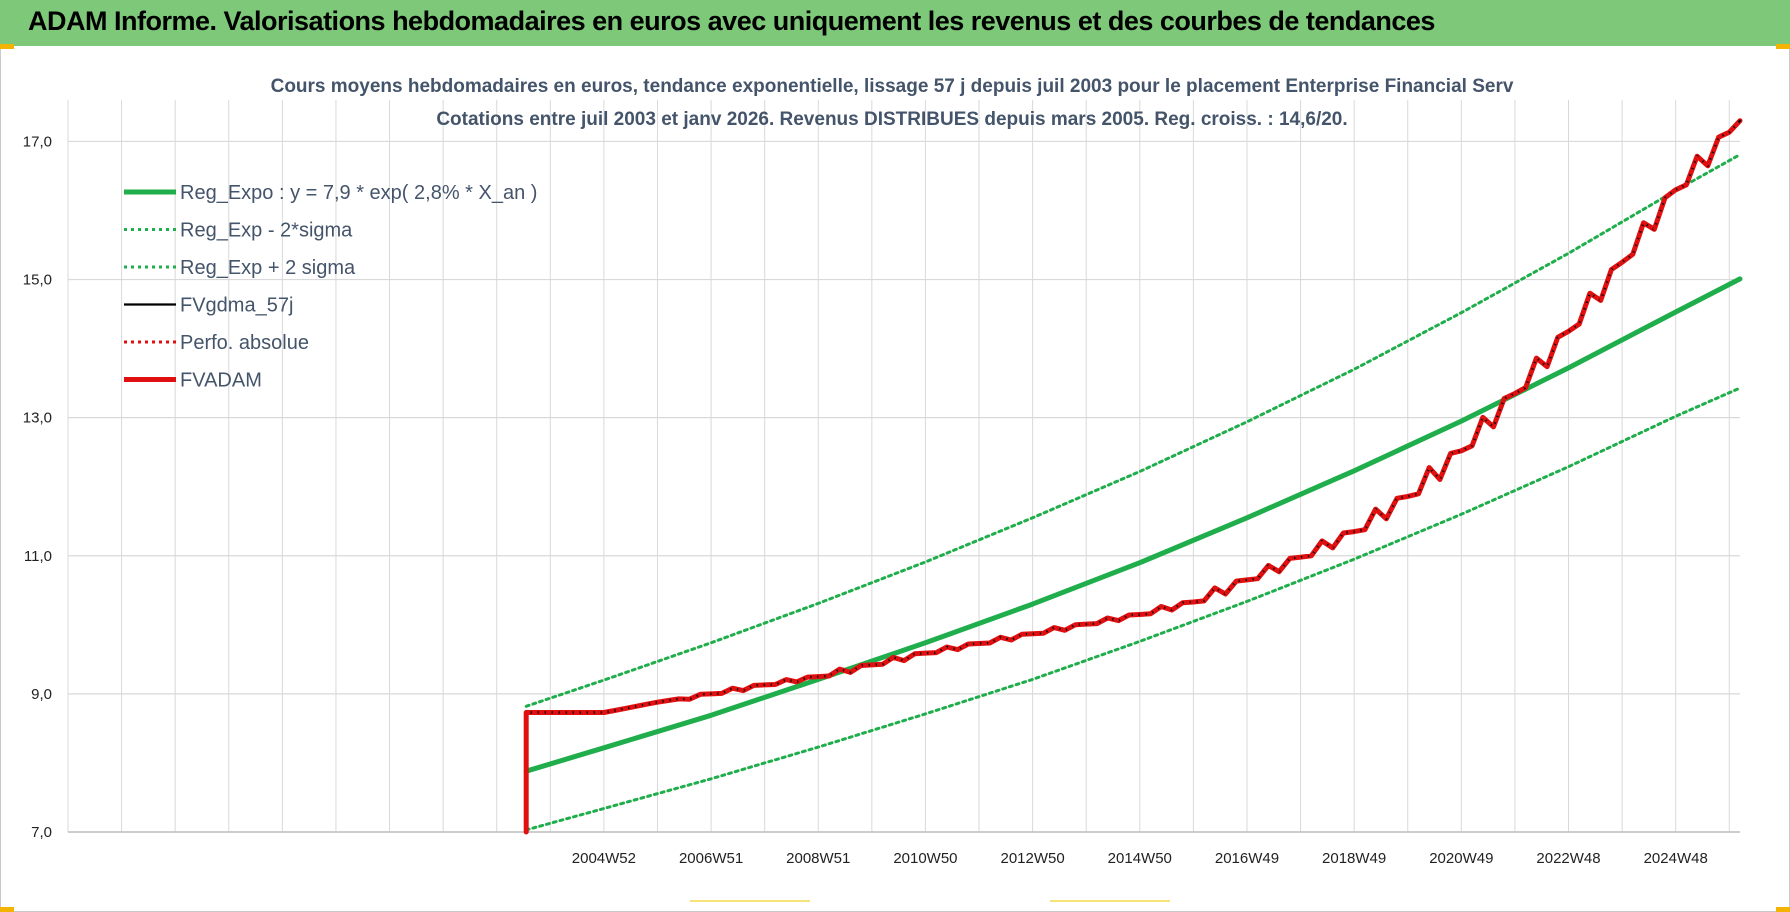  What do you see at coordinates (818, 858) in the screenshot?
I see `x-tick-label: 2008W51` at bounding box center [818, 858].